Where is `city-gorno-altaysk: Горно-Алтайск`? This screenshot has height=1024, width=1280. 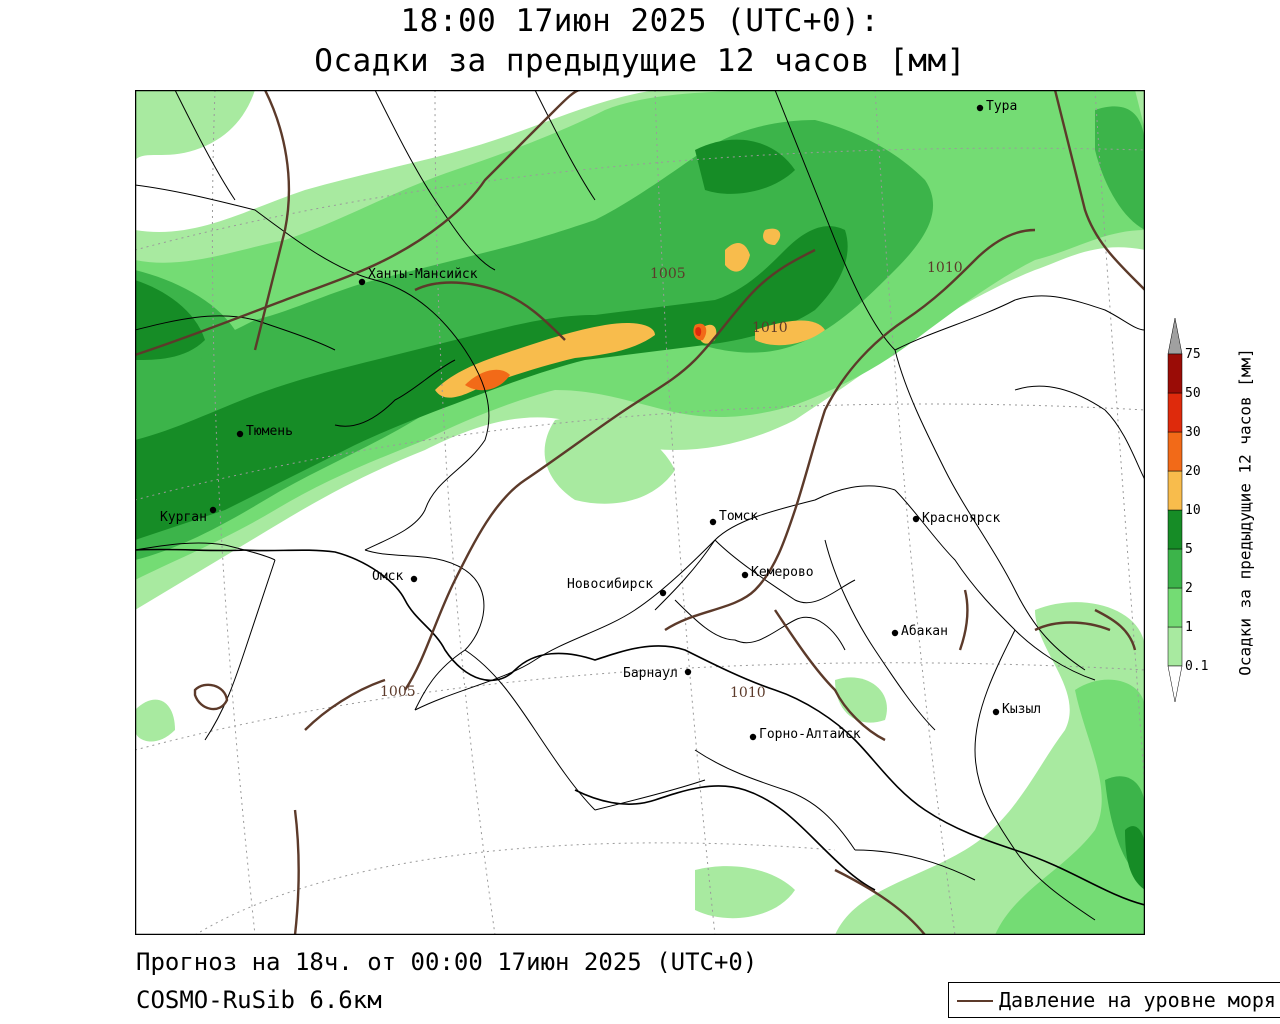
city-gorno-altaysk: Горно-Алтайск is located at coordinates (805, 734).